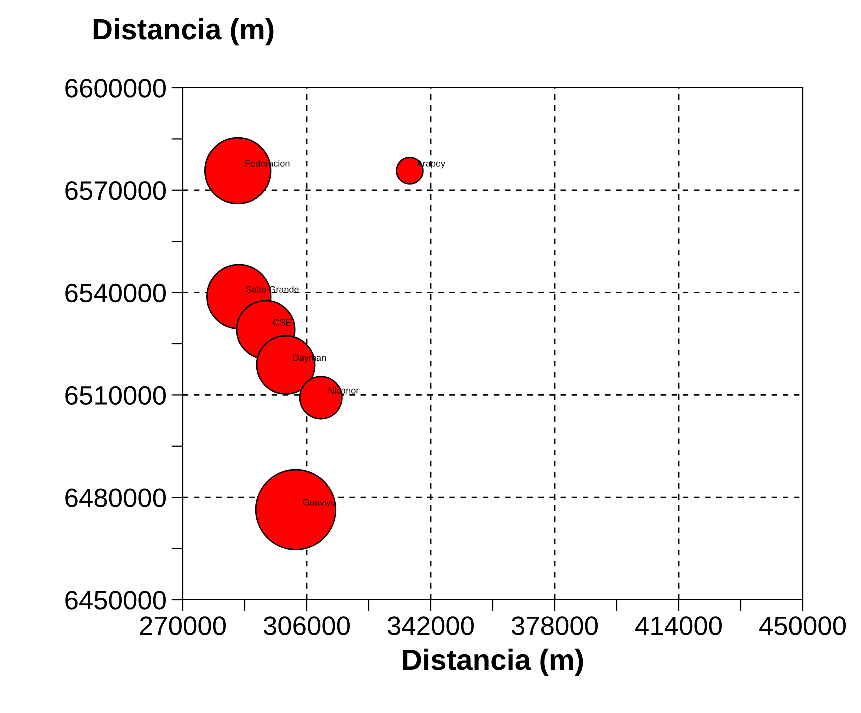 The height and width of the screenshot is (713, 861). What do you see at coordinates (116, 396) in the screenshot?
I see `y-tick-label: 6510000` at bounding box center [116, 396].